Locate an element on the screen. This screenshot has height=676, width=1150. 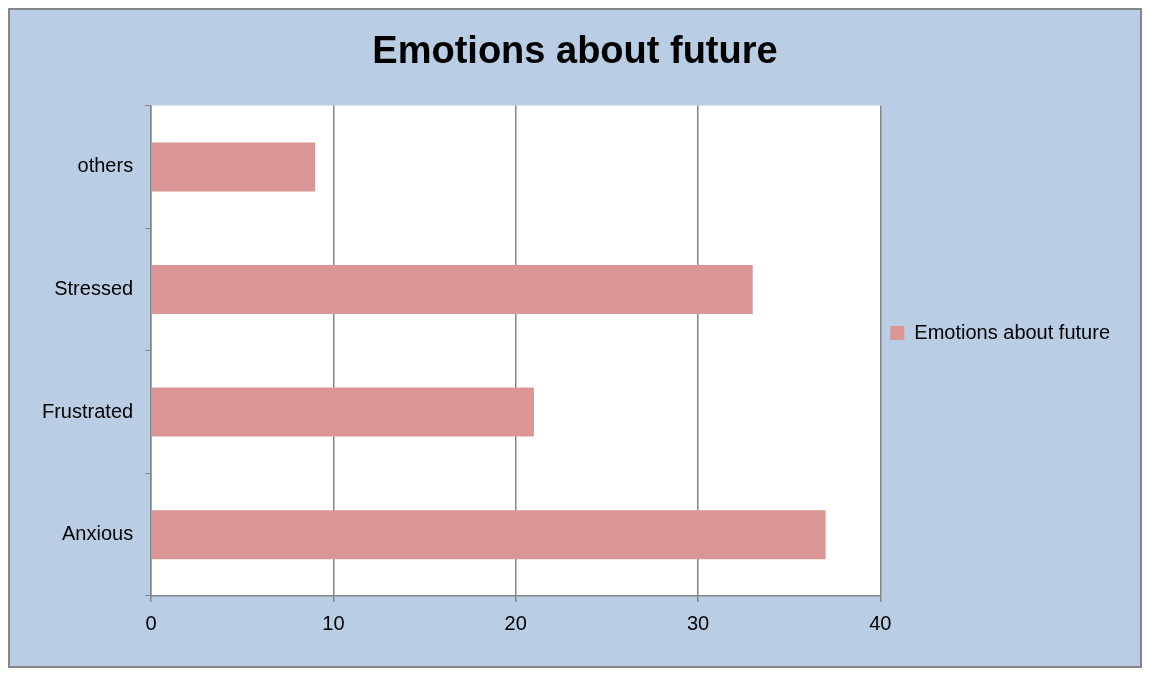
x-tick-label: 10 is located at coordinates (333, 622).